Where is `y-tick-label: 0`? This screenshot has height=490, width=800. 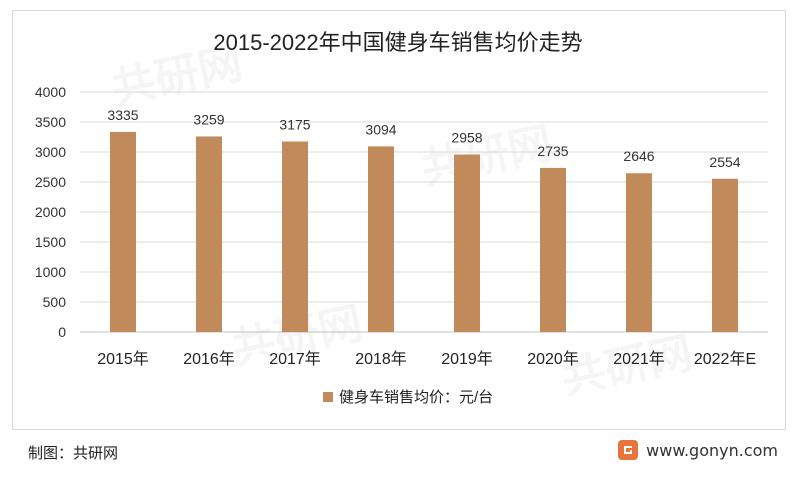
y-tick-label: 0 is located at coordinates (62, 332).